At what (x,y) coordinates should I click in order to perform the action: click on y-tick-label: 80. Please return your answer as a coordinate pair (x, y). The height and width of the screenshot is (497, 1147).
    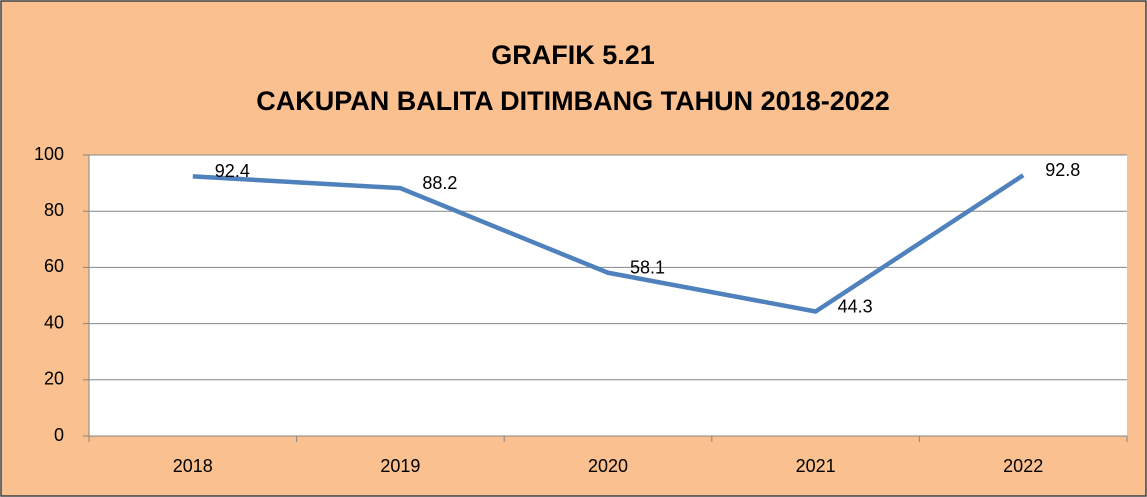
    Looking at the image, I should click on (54, 210).